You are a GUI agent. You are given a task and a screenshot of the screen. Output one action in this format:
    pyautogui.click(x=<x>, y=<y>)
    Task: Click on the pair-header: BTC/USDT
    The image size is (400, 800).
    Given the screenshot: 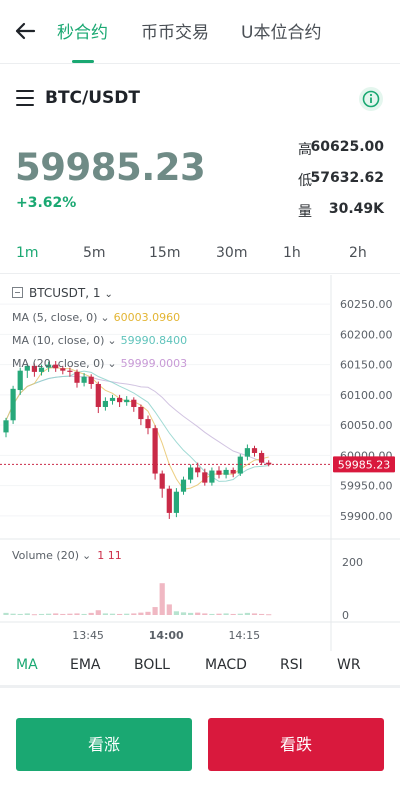 What is the action you would take?
    pyautogui.click(x=200, y=100)
    